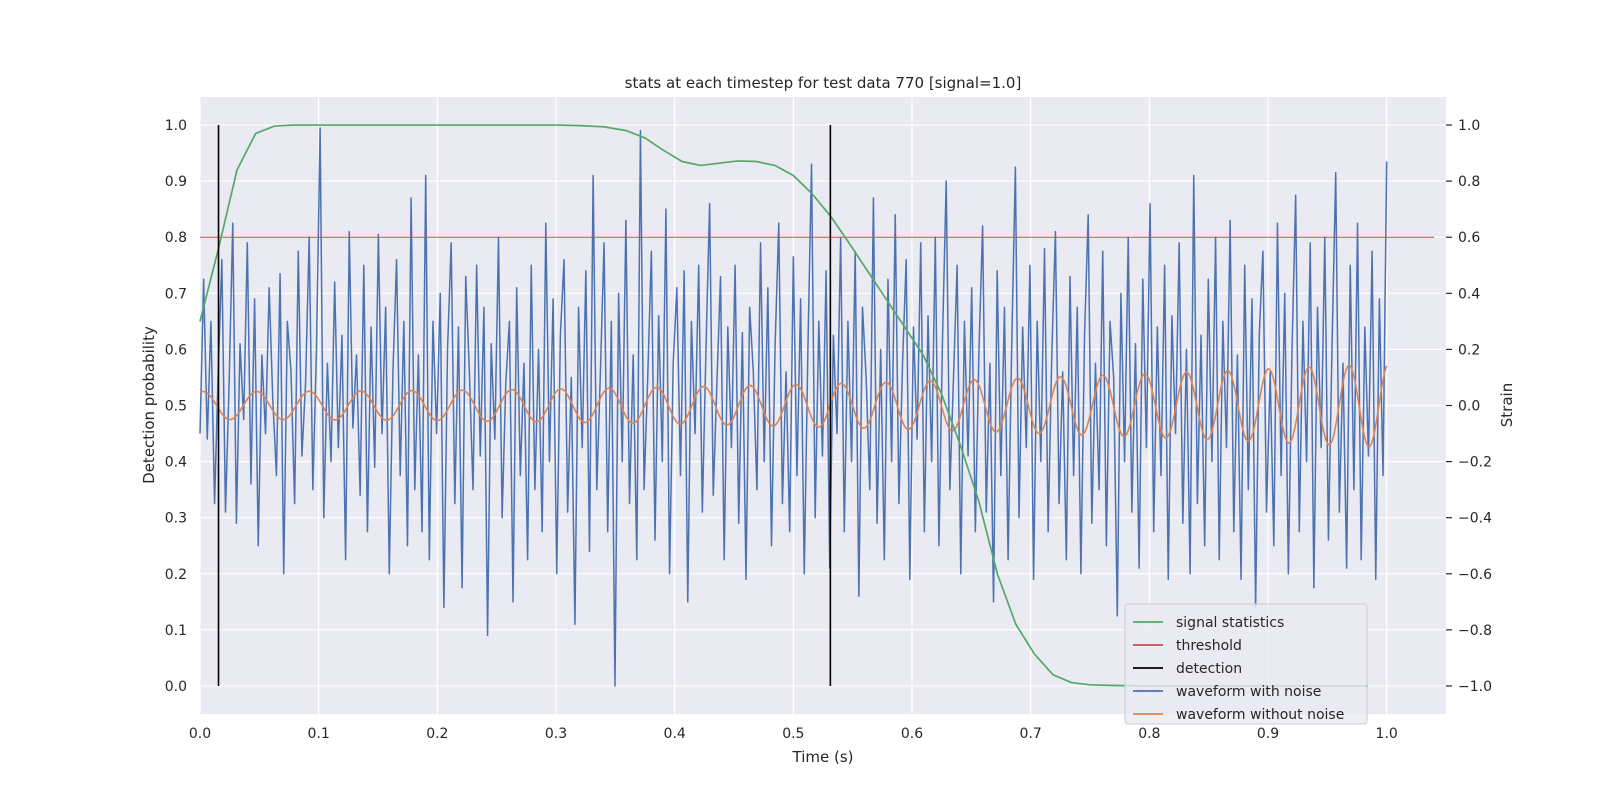 The image size is (1600, 800). What do you see at coordinates (176, 631) in the screenshot?
I see `y-left-tick-label: 0.1` at bounding box center [176, 631].